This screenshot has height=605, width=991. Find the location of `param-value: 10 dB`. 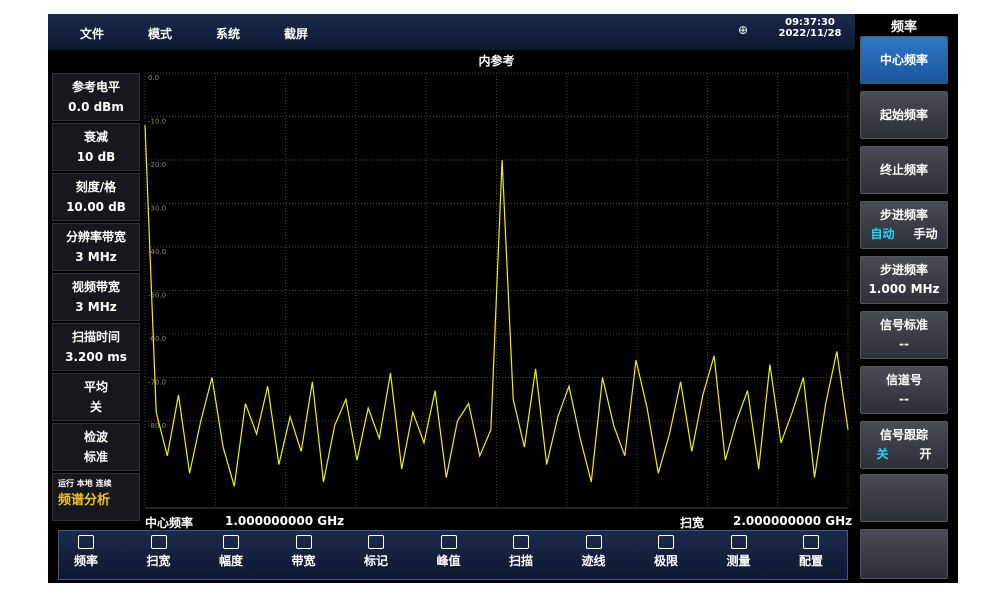

param-value: 10 dB is located at coordinates (96, 157).